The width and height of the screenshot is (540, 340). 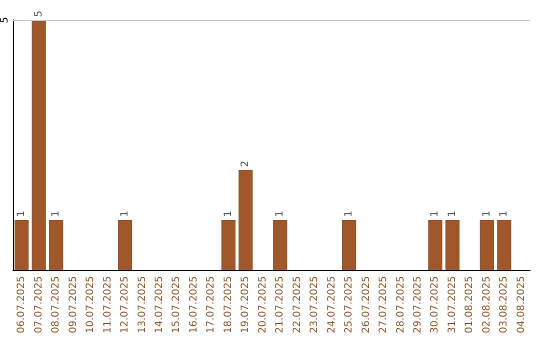 I want to click on x-tick-label: 30.07.2025, so click(x=435, y=305).